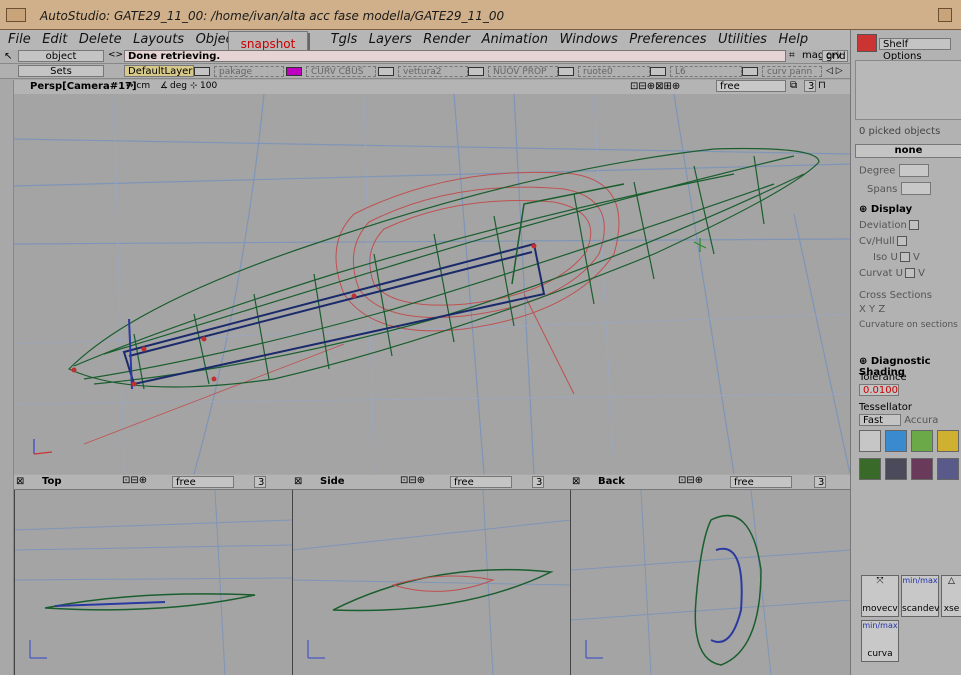  Describe the element at coordinates (908, 151) in the screenshot. I see `selection-name: none` at that location.